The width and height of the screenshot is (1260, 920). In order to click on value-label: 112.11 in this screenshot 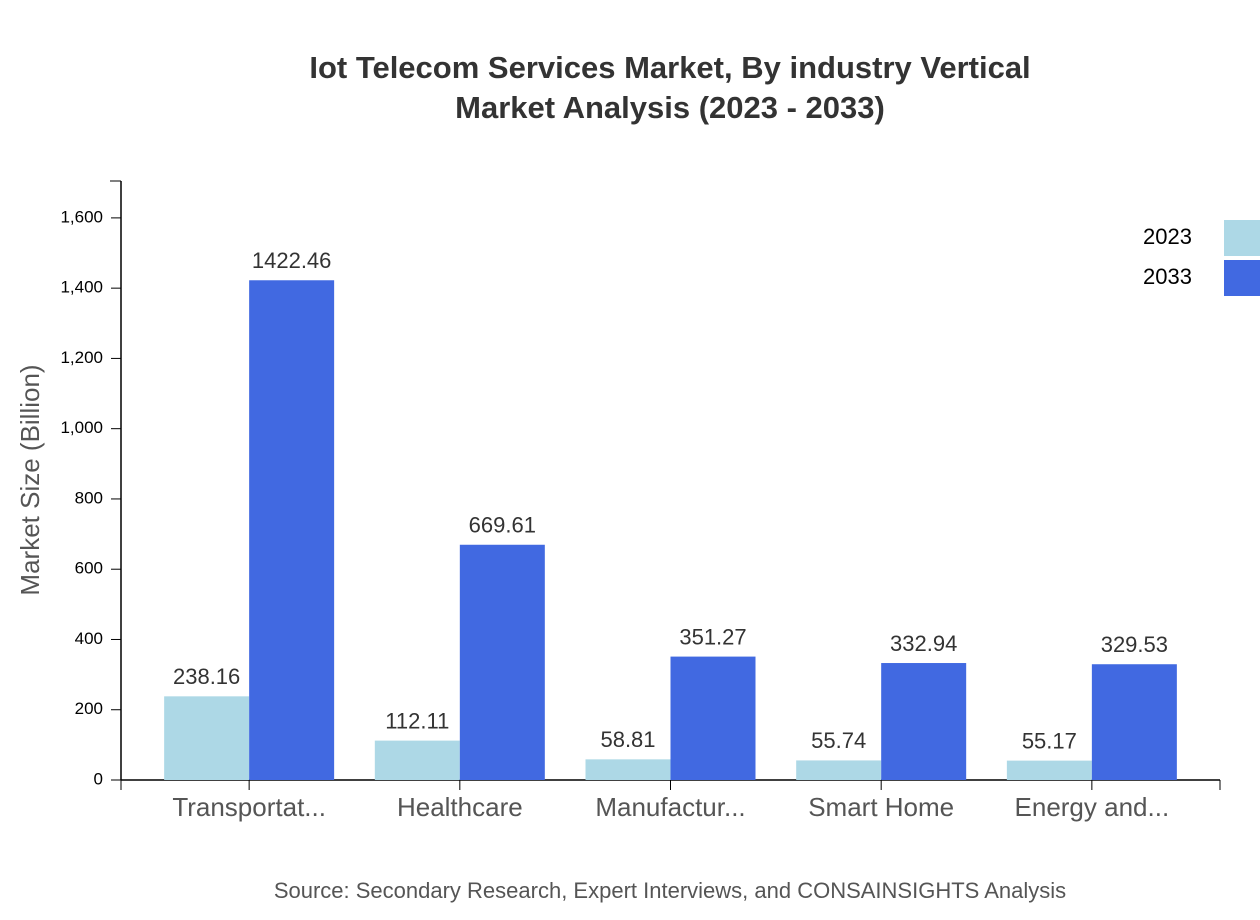, I will do `click(417, 720)`.